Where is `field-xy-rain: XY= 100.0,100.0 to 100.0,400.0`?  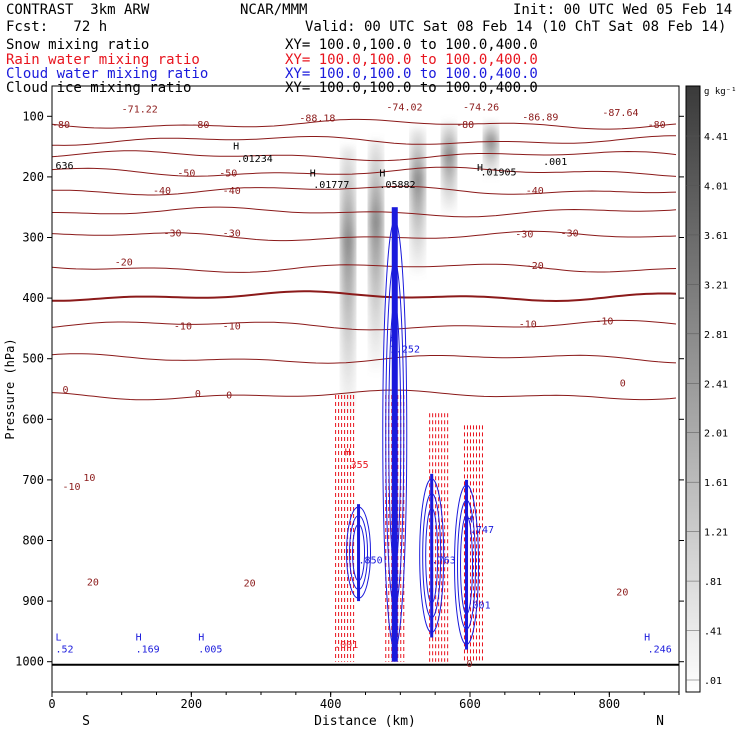 field-xy-rain: XY= 100.0,100.0 to 100.0,400.0 is located at coordinates (411, 60).